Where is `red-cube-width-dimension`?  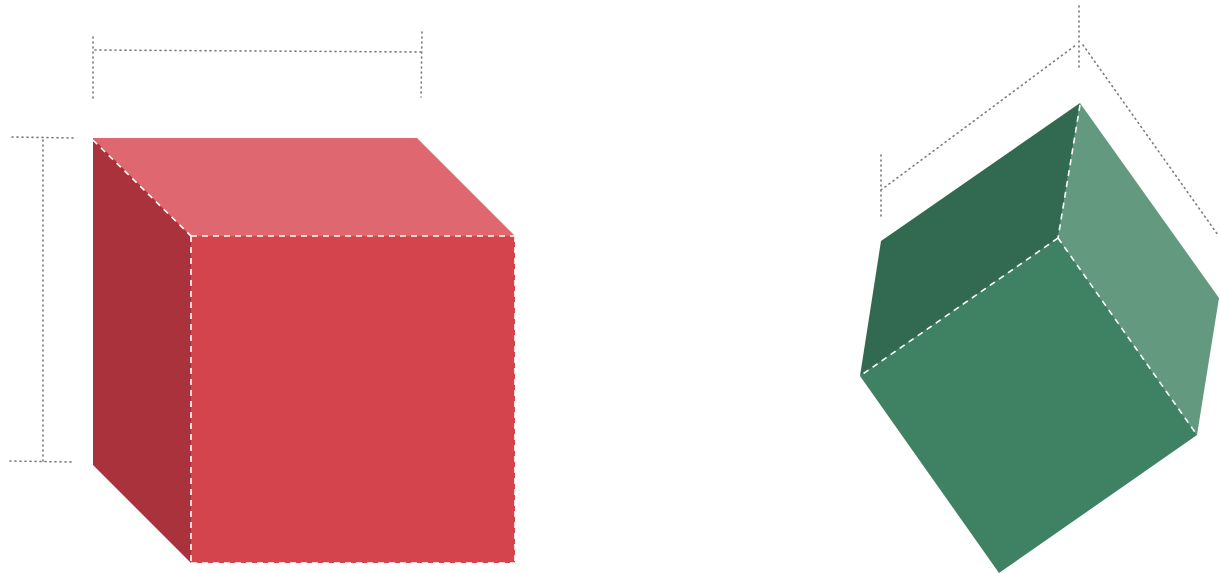 red-cube-width-dimension is located at coordinates (257, 66).